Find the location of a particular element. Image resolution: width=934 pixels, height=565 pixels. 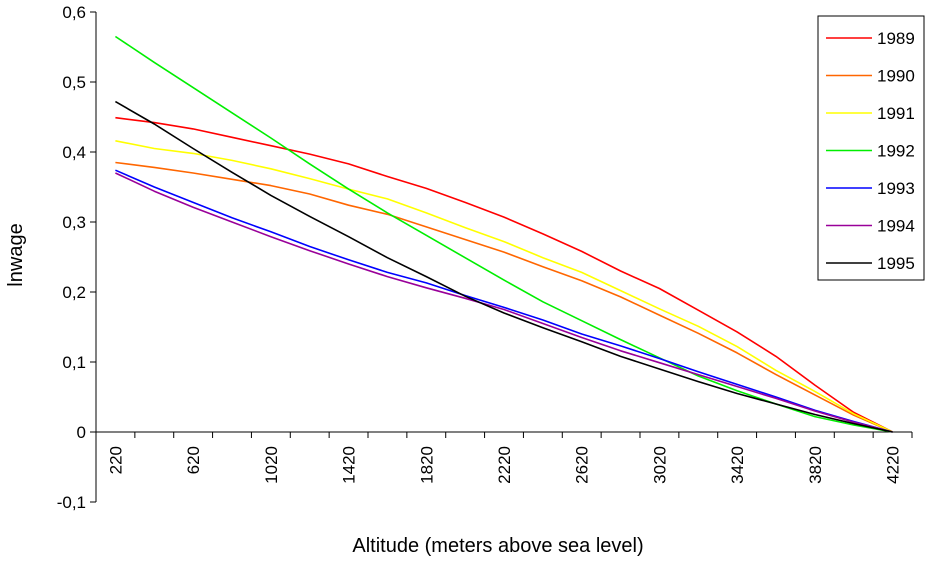

legend-label-1989: 1989 is located at coordinates (896, 38).